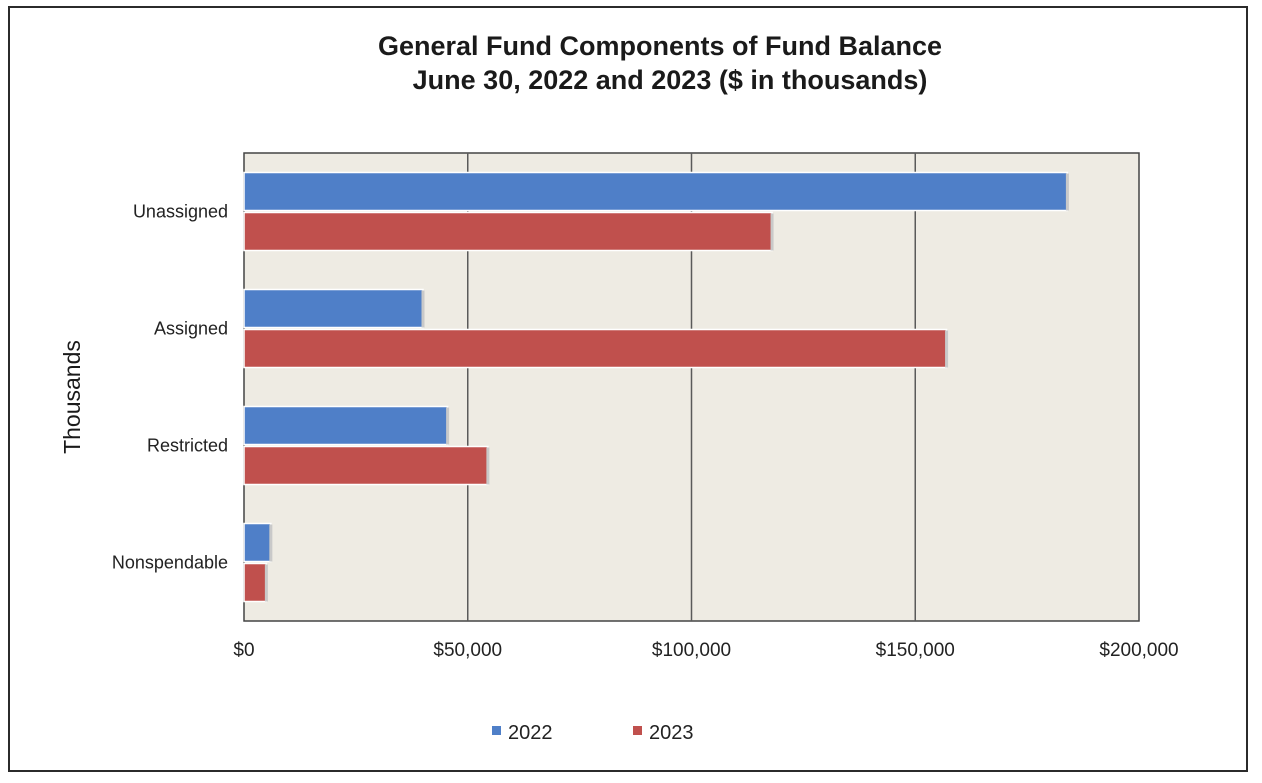 This screenshot has height=783, width=1262. What do you see at coordinates (180, 212) in the screenshot?
I see `category-label: Unassigned` at bounding box center [180, 212].